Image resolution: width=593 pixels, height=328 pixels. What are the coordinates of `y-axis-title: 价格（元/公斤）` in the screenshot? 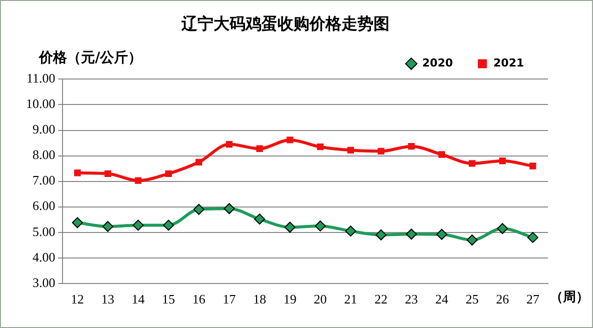 It's located at (90, 57).